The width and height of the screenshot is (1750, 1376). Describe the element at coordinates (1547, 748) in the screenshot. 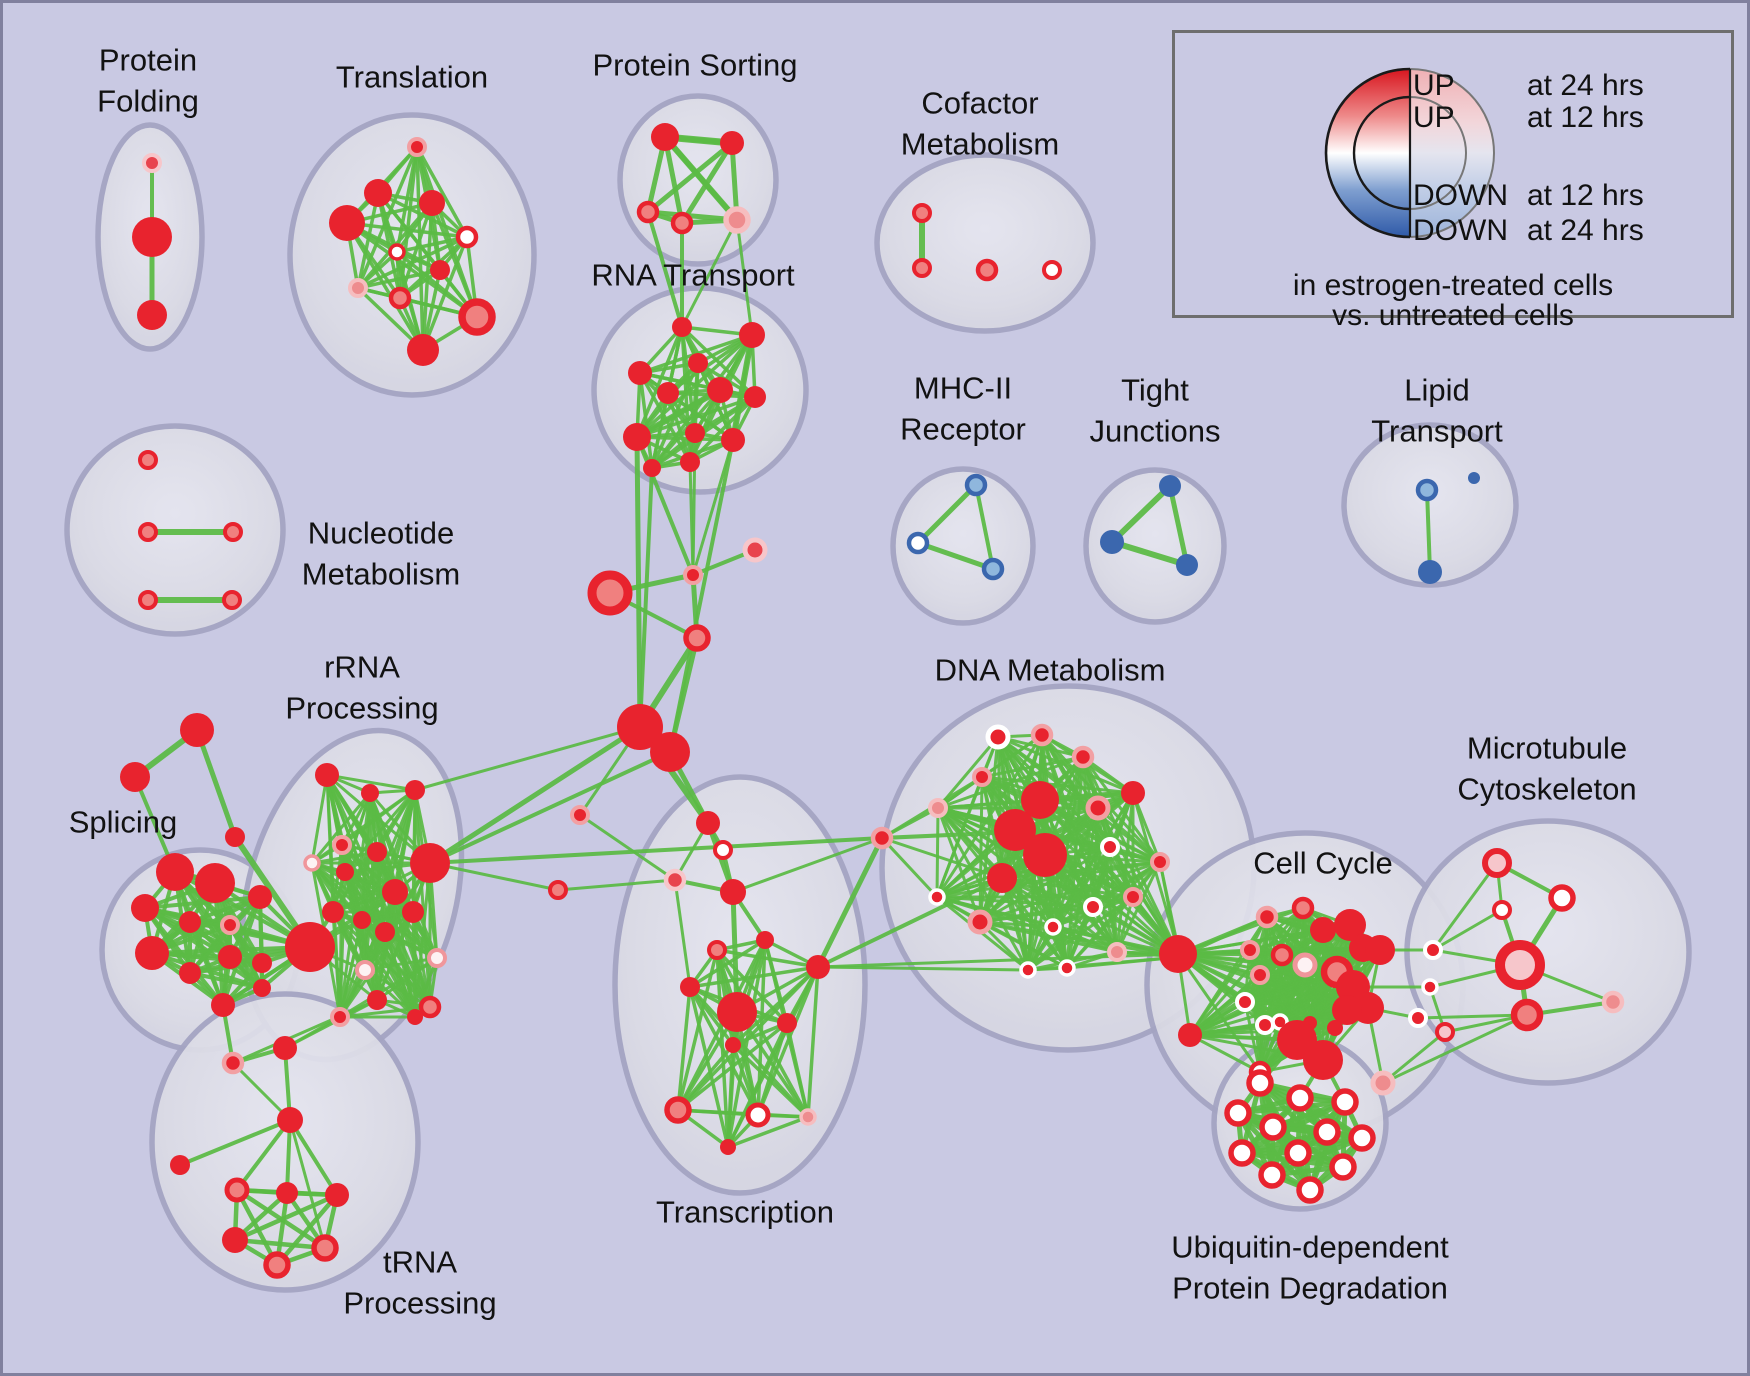

I see `cluster-label-microtubule-cytoskeleton: Microtubule` at that location.